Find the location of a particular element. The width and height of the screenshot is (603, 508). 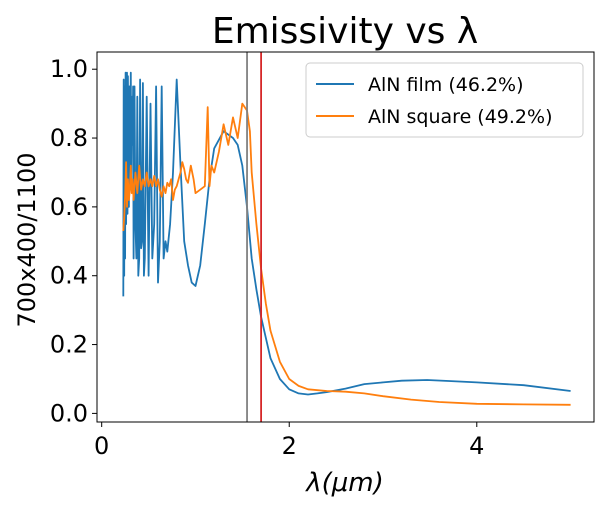

y-tick-label: 0.4 is located at coordinates (69, 276).